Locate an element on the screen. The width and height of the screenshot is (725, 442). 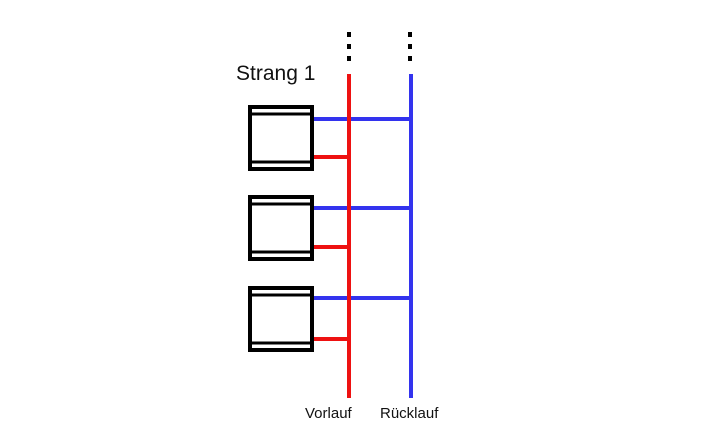
return-continuation-dots is located at coordinates (410, 46).